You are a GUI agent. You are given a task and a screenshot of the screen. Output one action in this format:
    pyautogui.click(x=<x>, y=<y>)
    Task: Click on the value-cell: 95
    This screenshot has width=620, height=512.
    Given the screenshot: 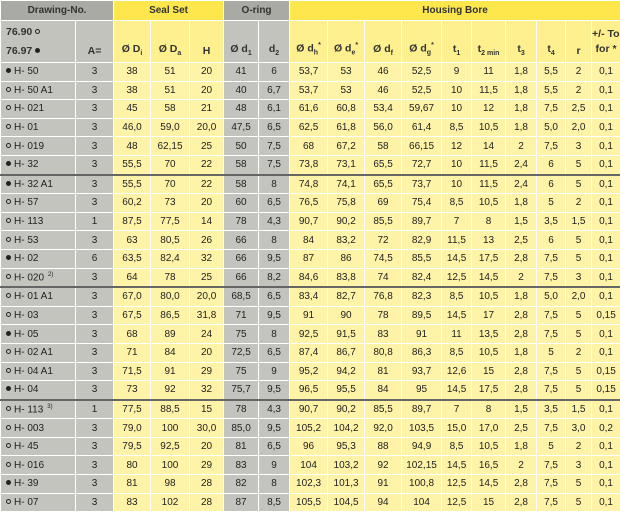 What is the action you would take?
    pyautogui.click(x=422, y=390)
    